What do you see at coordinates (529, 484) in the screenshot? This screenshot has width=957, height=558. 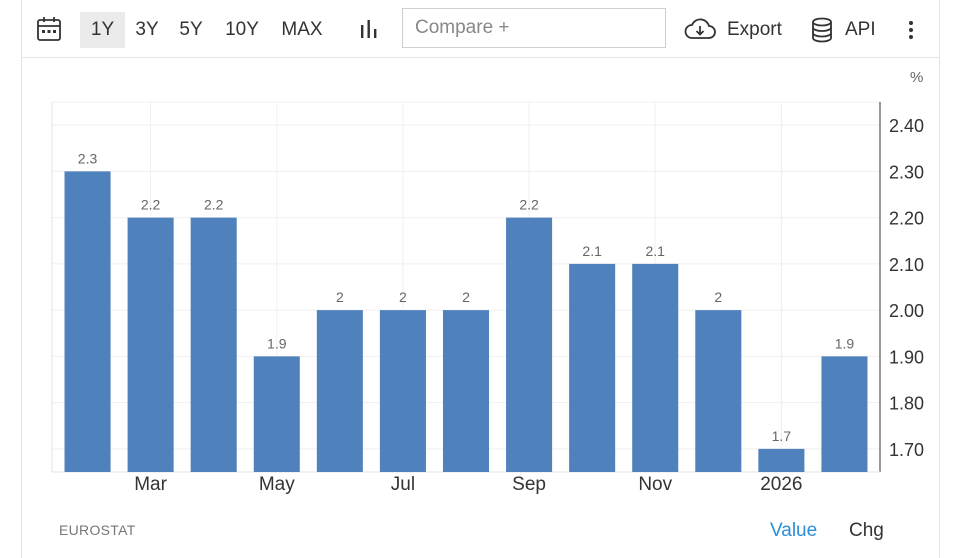 I see `x-tick-label: Sep` at bounding box center [529, 484].